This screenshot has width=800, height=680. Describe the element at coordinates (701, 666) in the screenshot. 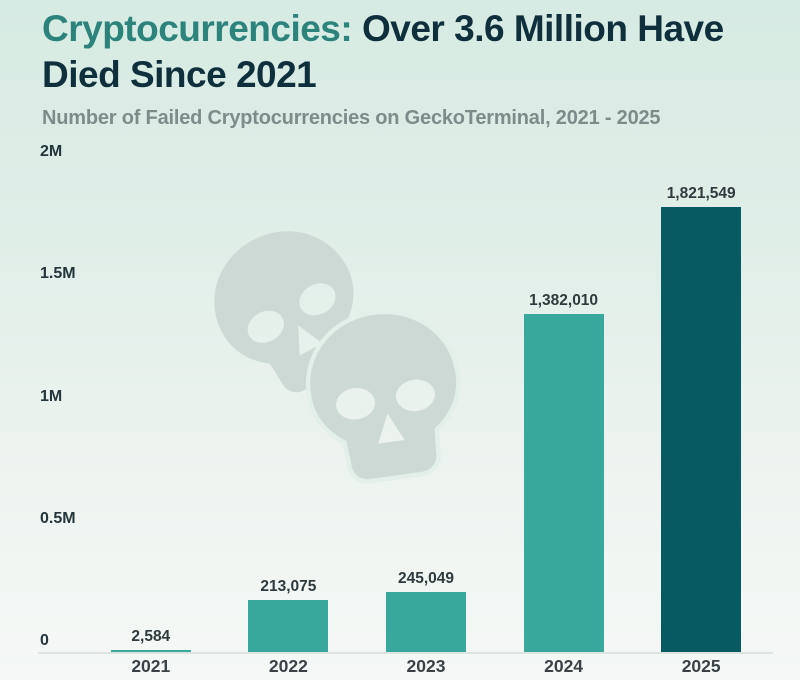

I see `x-axis-label-2025: 2025` at that location.